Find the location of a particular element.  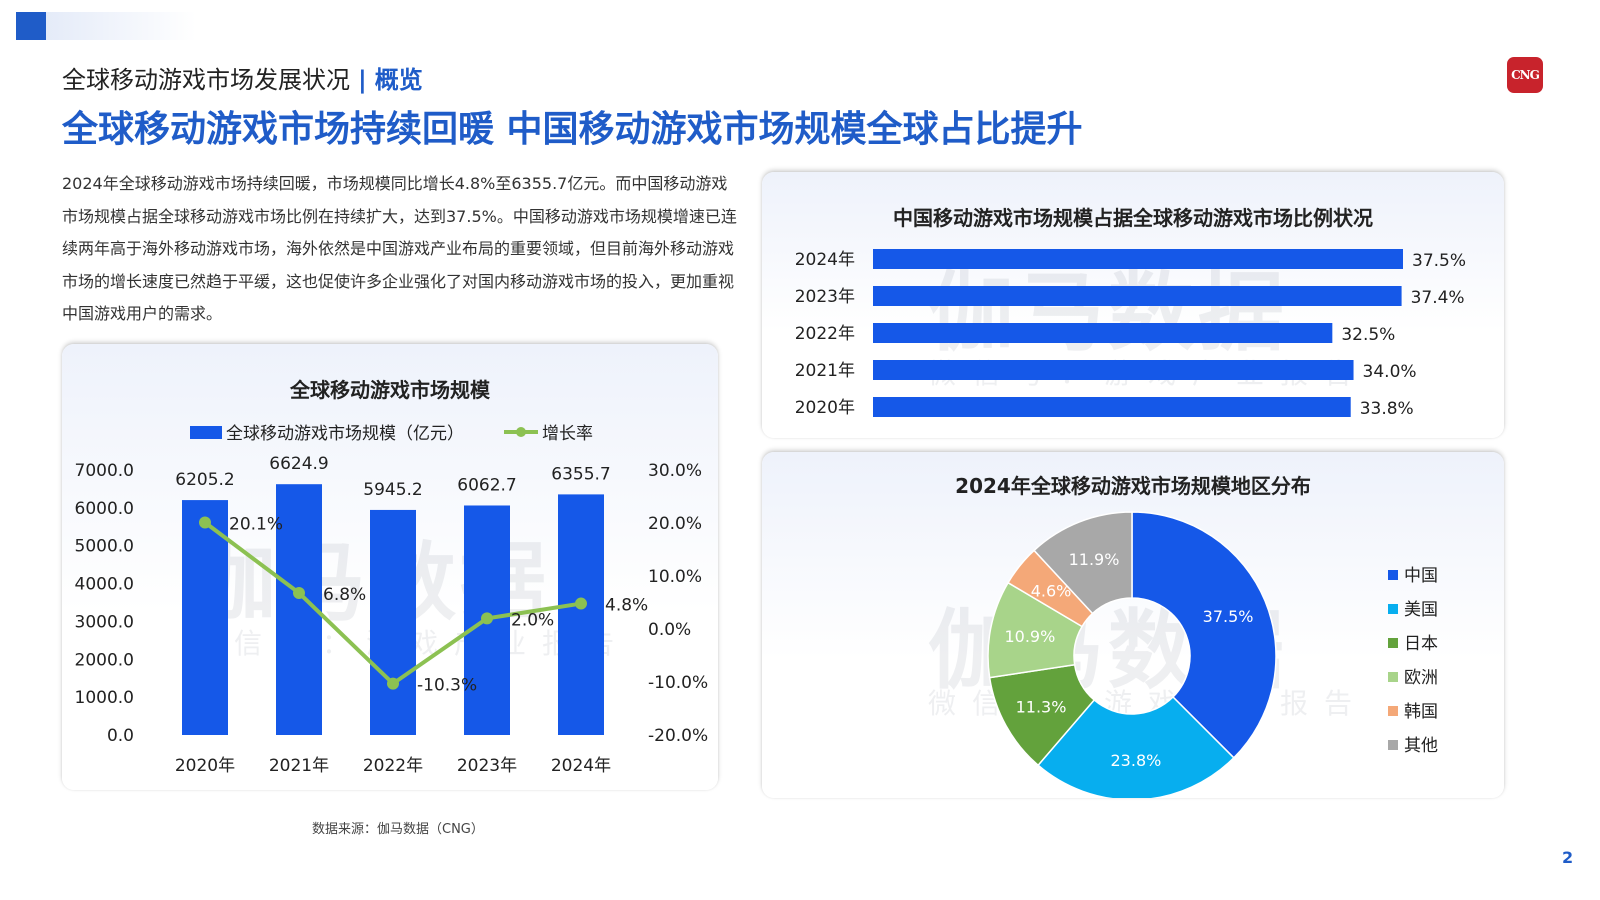

growth-rate-label: 2.0% is located at coordinates (532, 620).